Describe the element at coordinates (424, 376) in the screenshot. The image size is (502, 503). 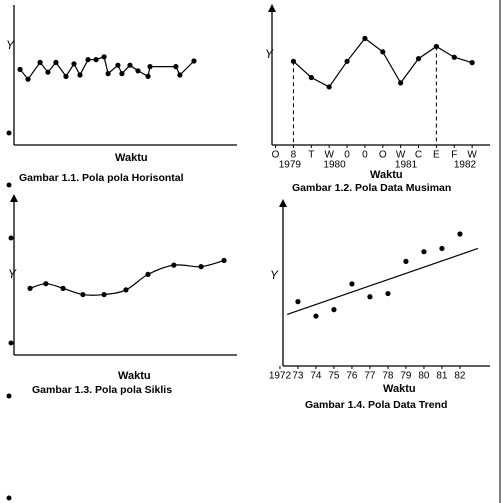
I see `x-tick-label: 80` at that location.